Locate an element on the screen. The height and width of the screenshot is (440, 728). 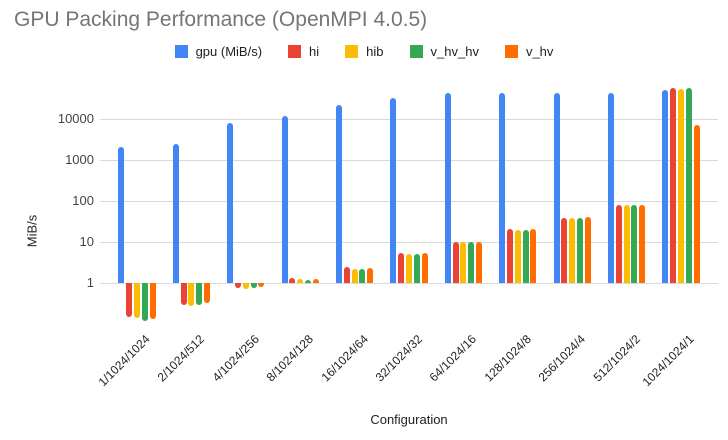
x-axis-title: Configuration is located at coordinates (409, 419).